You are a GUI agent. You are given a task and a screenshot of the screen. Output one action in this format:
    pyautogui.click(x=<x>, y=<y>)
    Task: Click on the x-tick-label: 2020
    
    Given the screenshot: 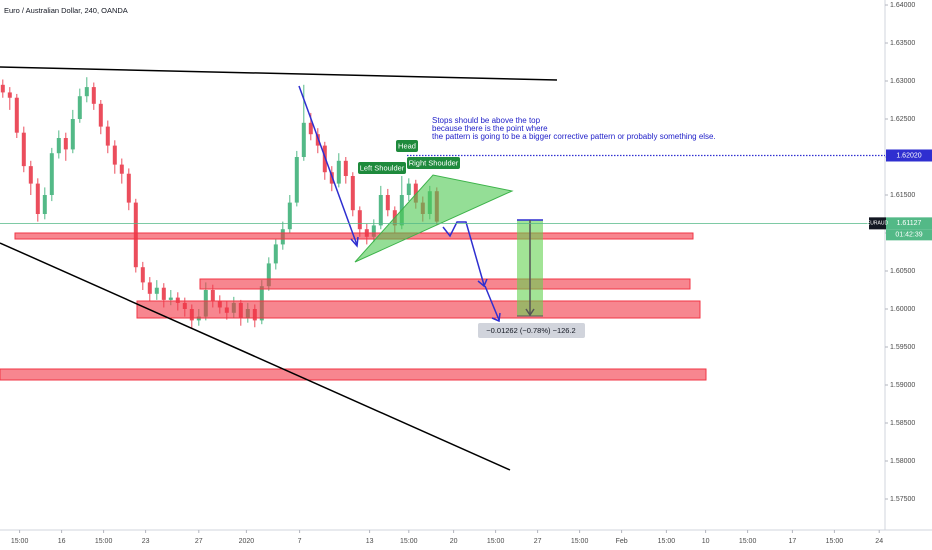 What is the action you would take?
    pyautogui.click(x=247, y=541)
    